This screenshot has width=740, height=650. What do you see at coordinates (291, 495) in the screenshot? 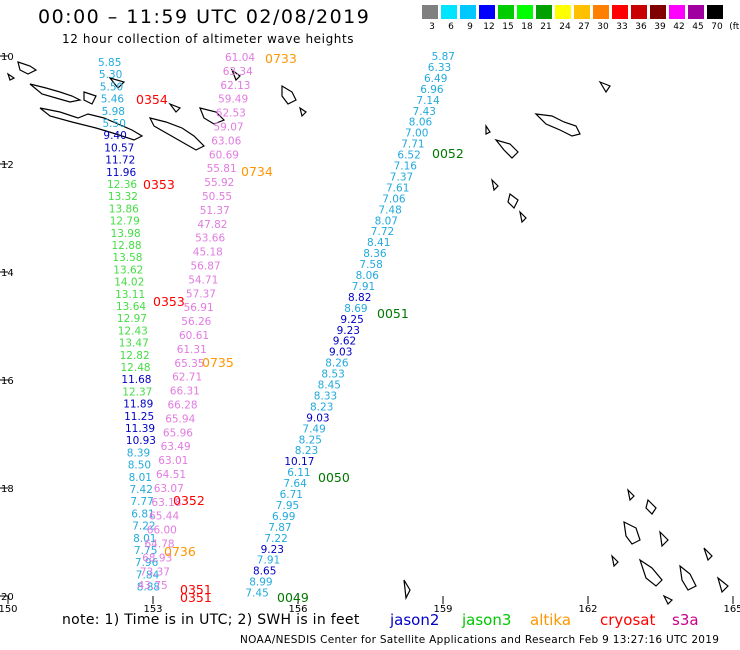
I see `swh-value-label: 6.71` at bounding box center [291, 495].